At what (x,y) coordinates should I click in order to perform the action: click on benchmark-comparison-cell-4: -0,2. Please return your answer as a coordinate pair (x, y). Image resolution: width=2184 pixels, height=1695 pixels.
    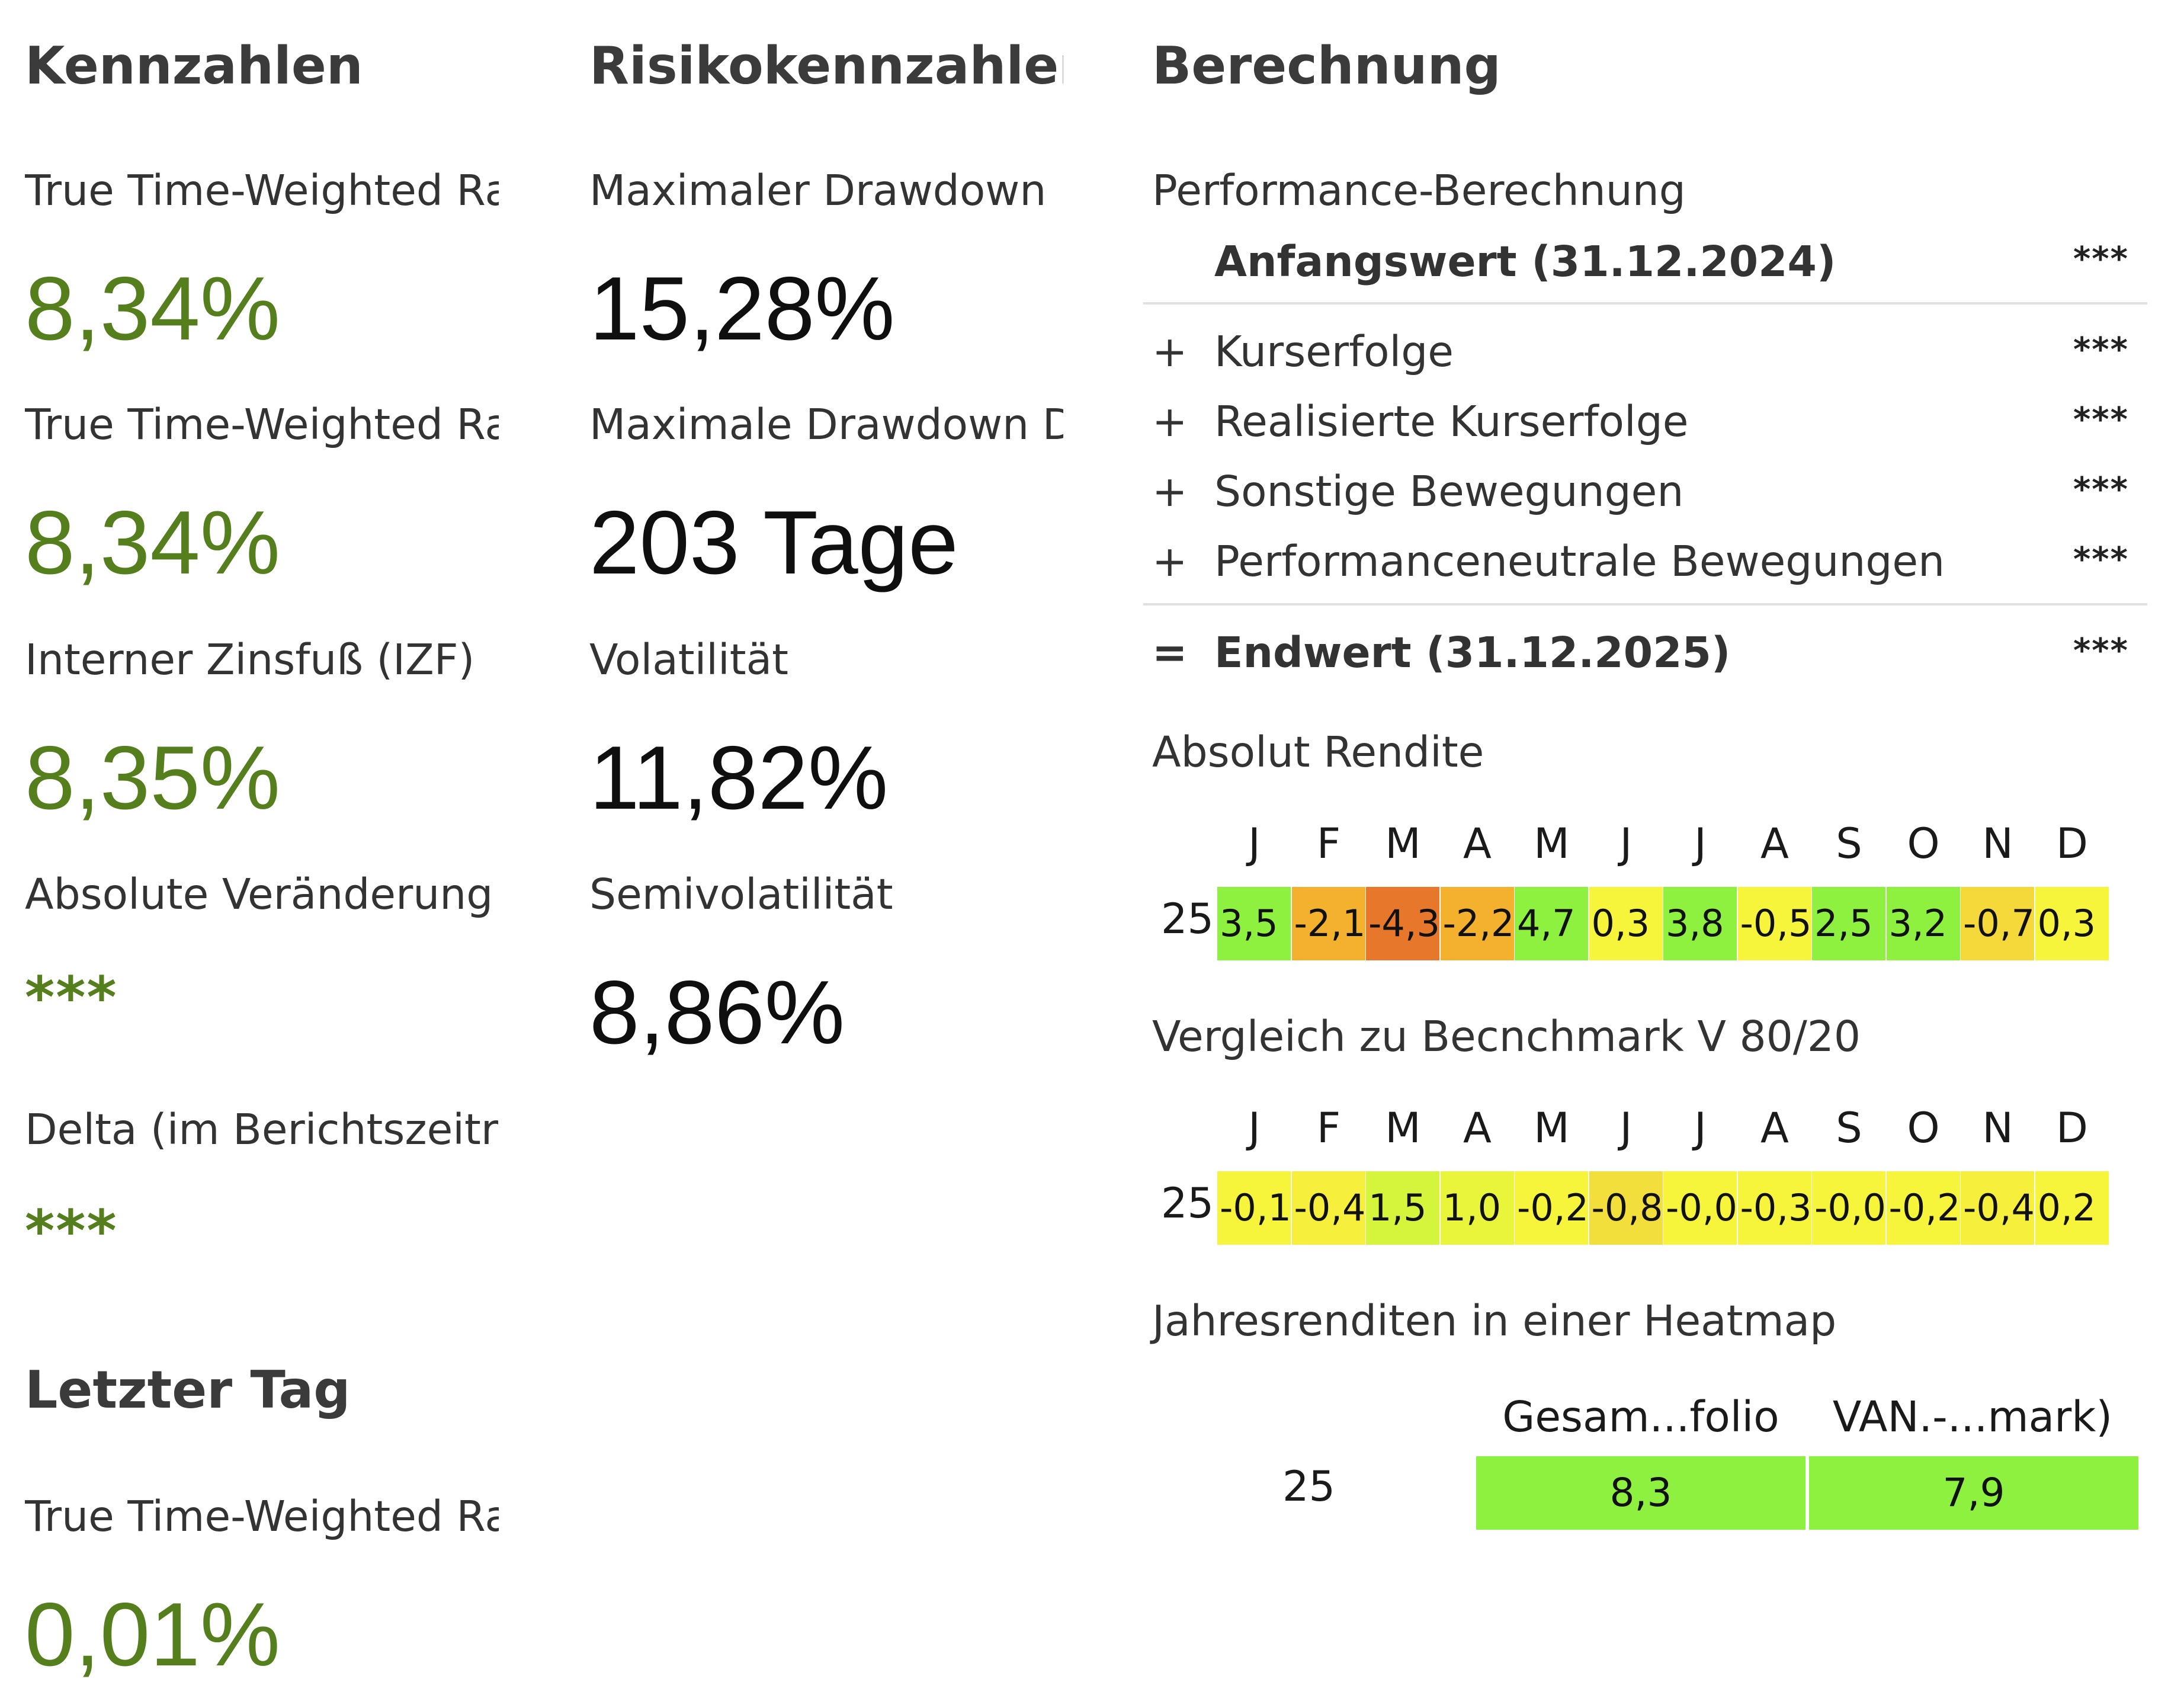
    Looking at the image, I should click on (1551, 1208).